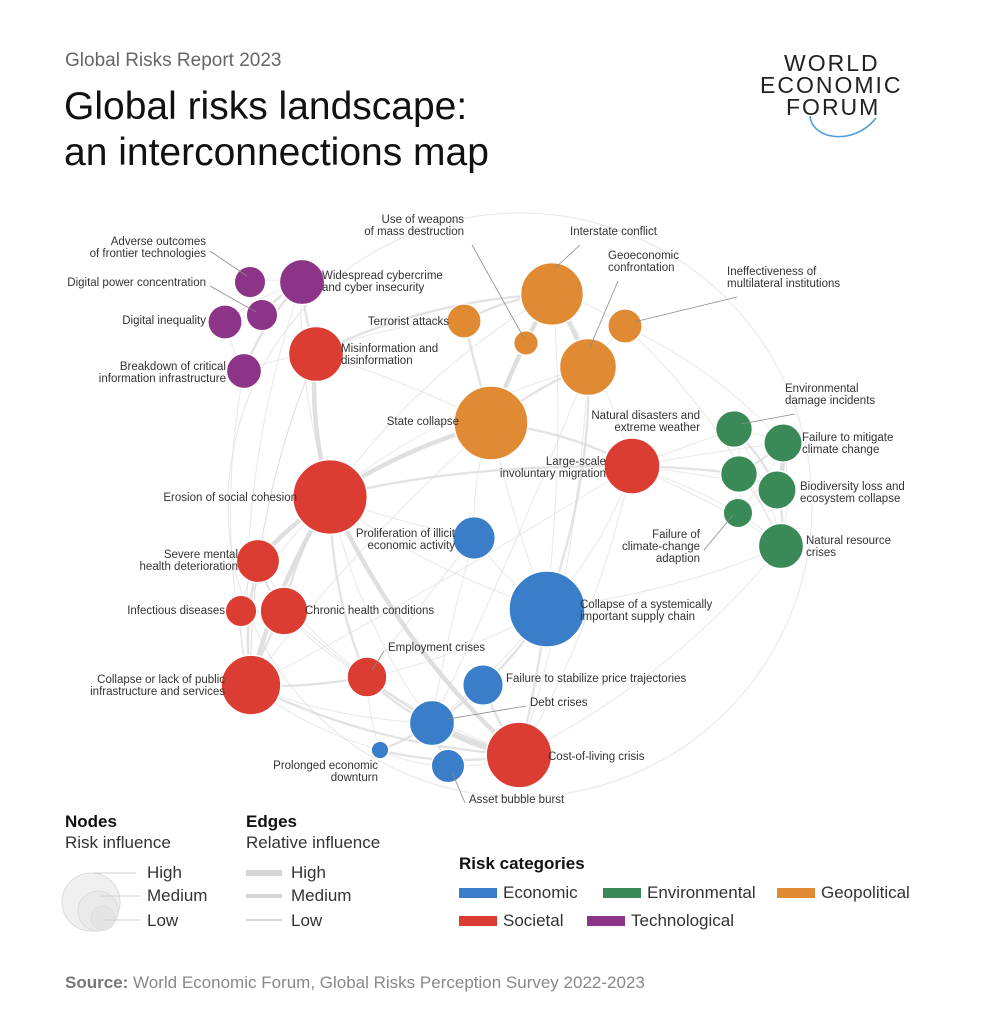  I want to click on edge-migration-publicinfra, so click(441, 575).